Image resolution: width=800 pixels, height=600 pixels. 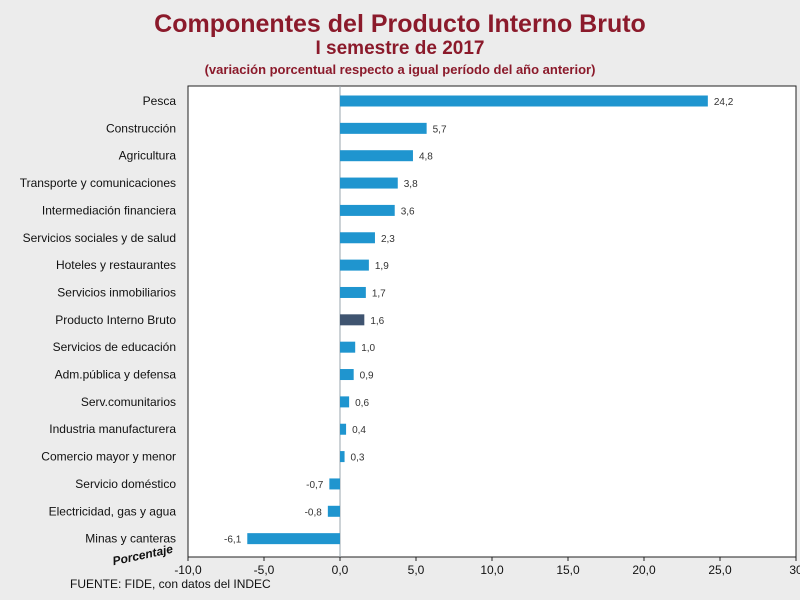 I want to click on category-label: Construcción, so click(x=141, y=128).